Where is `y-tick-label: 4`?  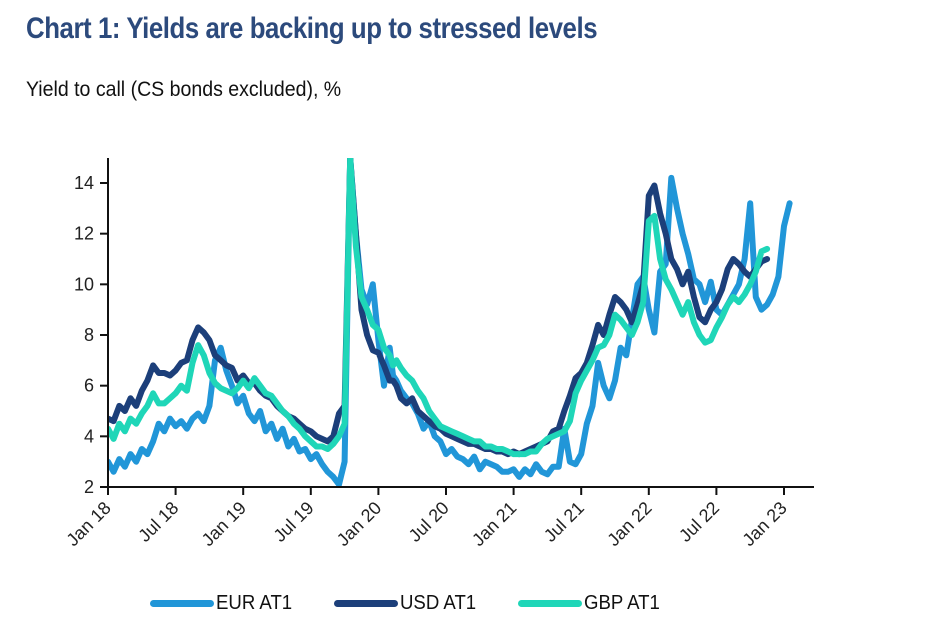 y-tick-label: 4 is located at coordinates (89, 436).